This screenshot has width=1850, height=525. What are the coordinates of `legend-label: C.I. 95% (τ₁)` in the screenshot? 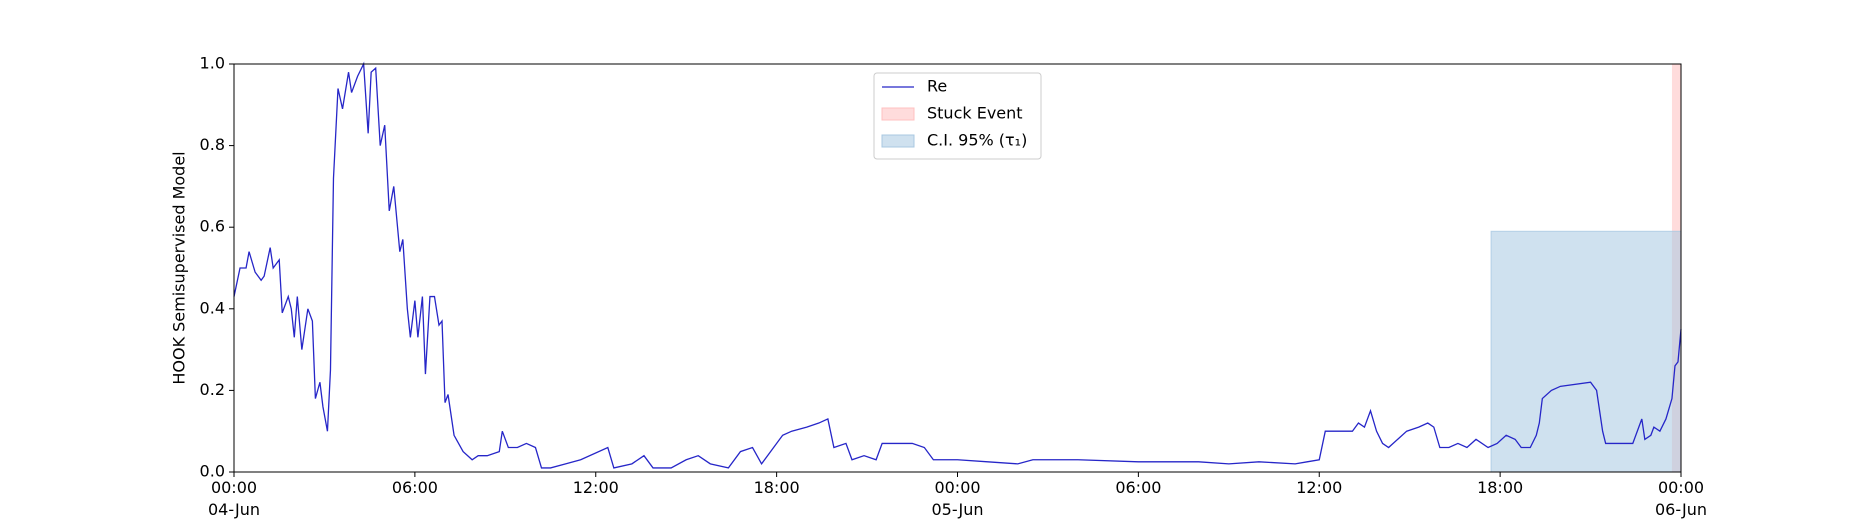 It's located at (977, 140).